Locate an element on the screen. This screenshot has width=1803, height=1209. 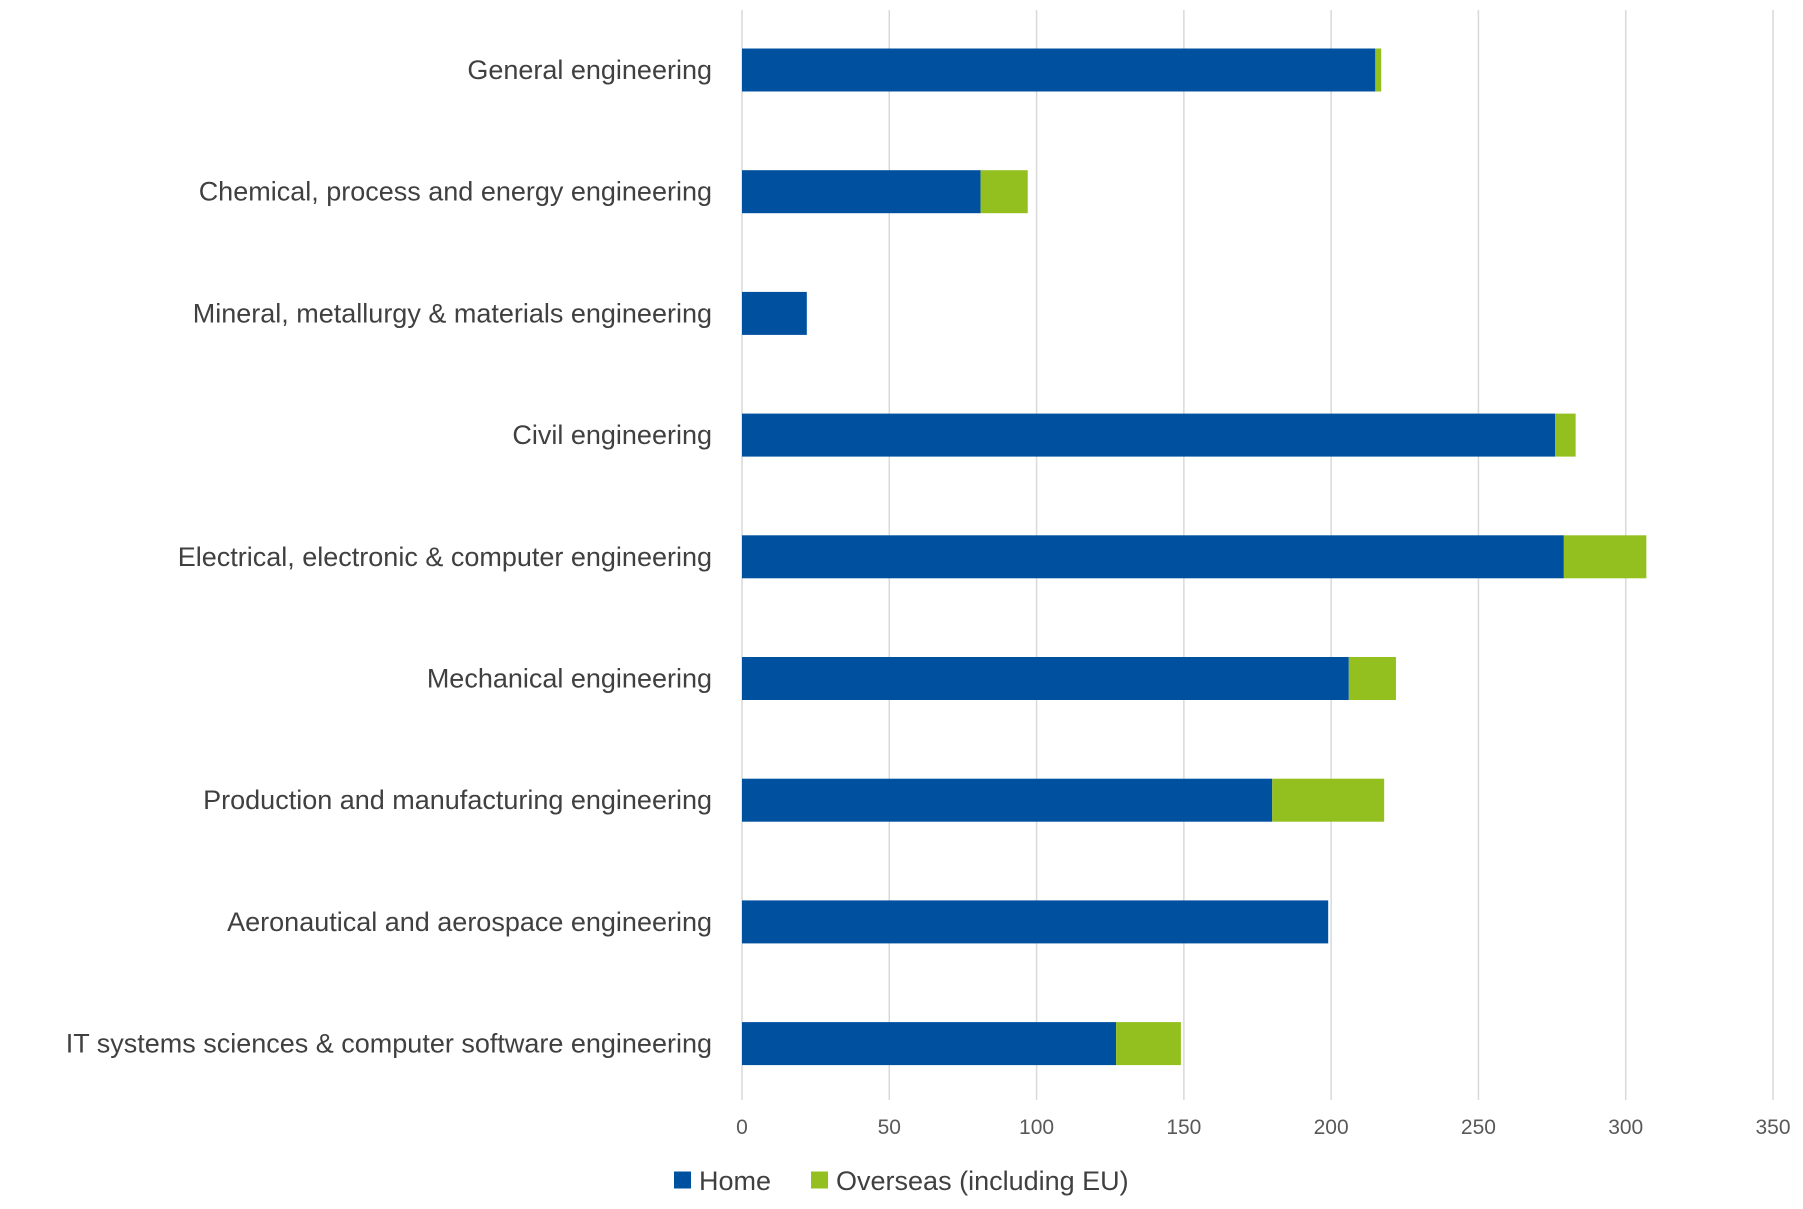
bar-home-aeronautical-and-aerospace-engineering is located at coordinates (1035, 922).